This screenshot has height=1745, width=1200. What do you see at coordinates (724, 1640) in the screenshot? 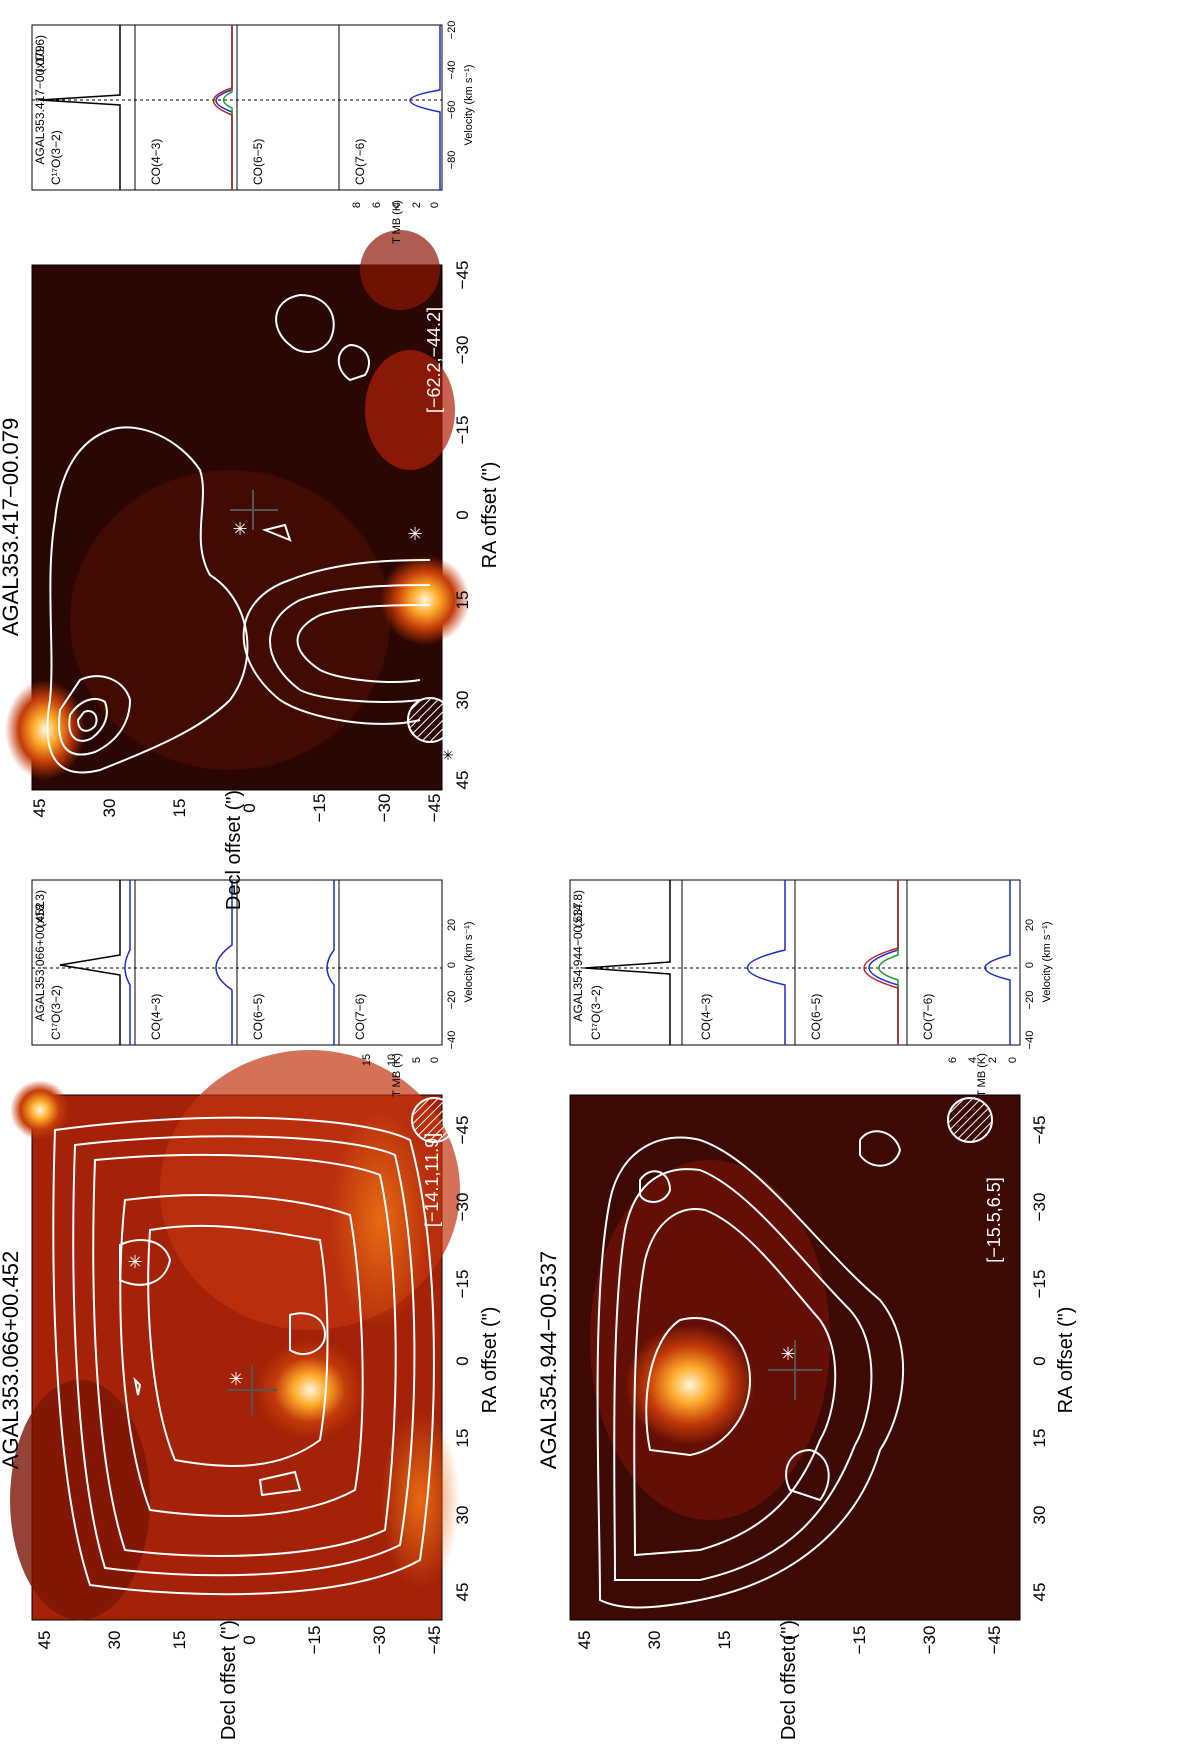
I see `decl-tick-label: 15` at bounding box center [724, 1640].